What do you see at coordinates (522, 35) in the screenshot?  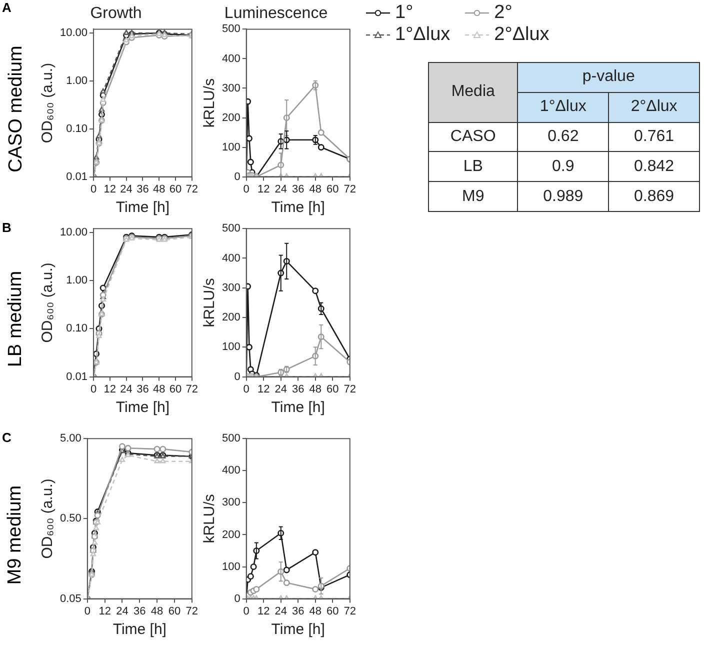 I see `legend-label: 2°Δlux` at bounding box center [522, 35].